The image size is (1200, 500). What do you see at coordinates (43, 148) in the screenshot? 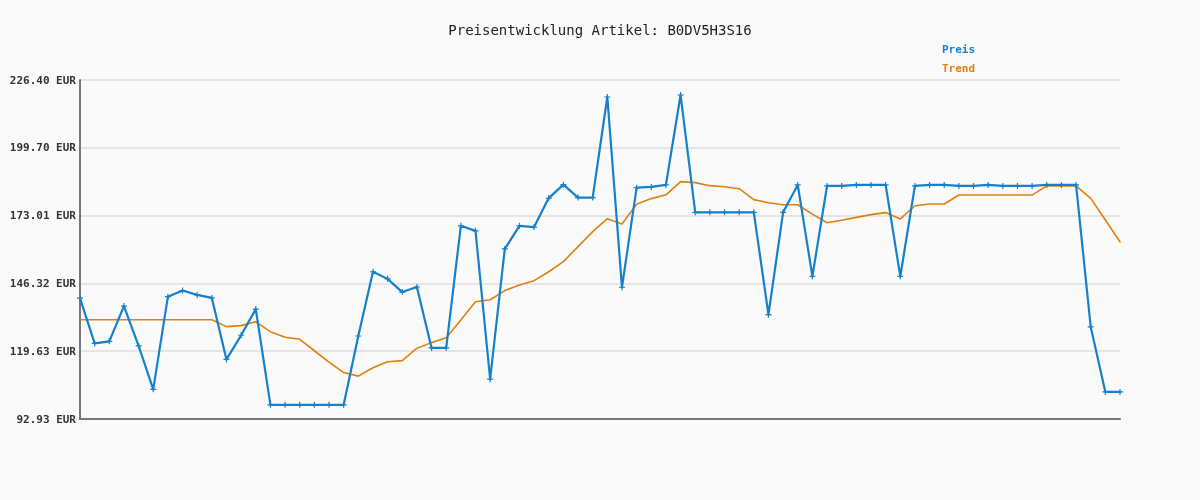
I see `y-tick-label: 199.70 EUR` at bounding box center [43, 148].